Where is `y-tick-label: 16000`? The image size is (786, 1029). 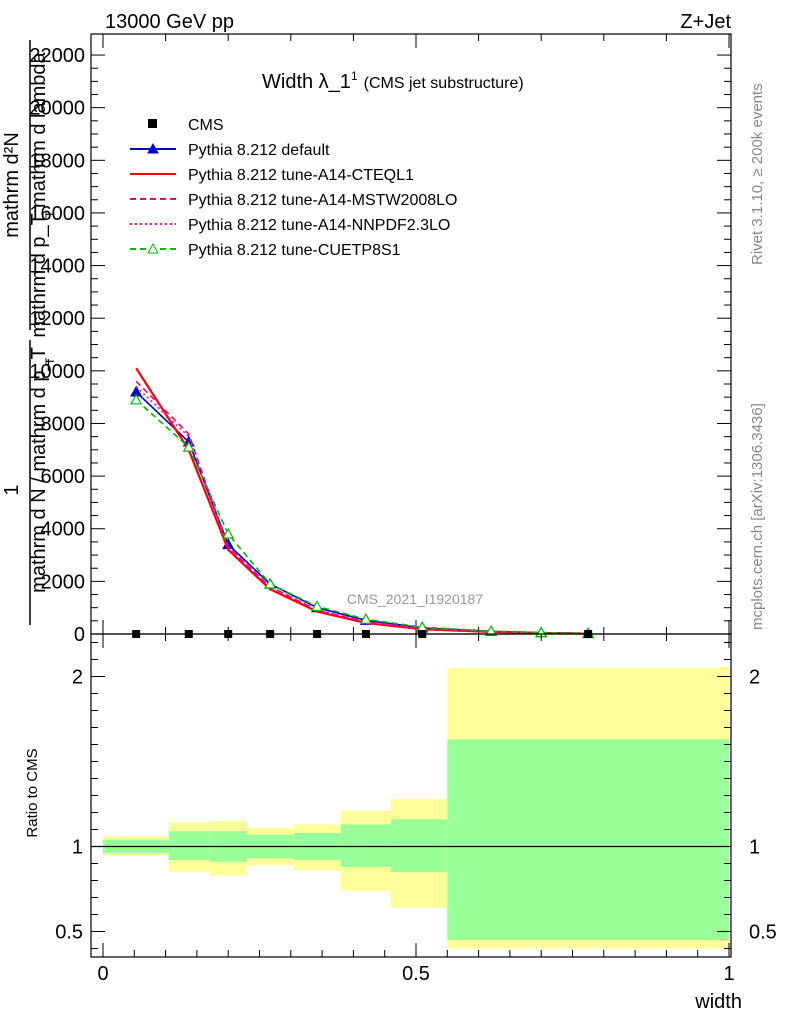 y-tick-label: 16000 is located at coordinates (57, 214).